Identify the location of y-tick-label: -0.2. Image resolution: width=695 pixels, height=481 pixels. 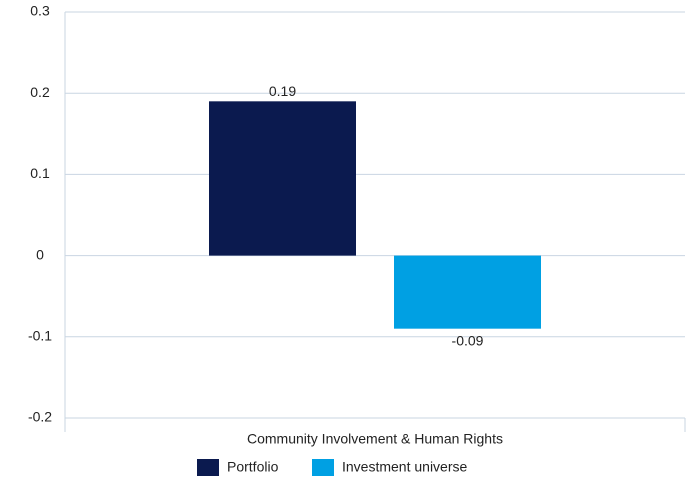
(40, 417).